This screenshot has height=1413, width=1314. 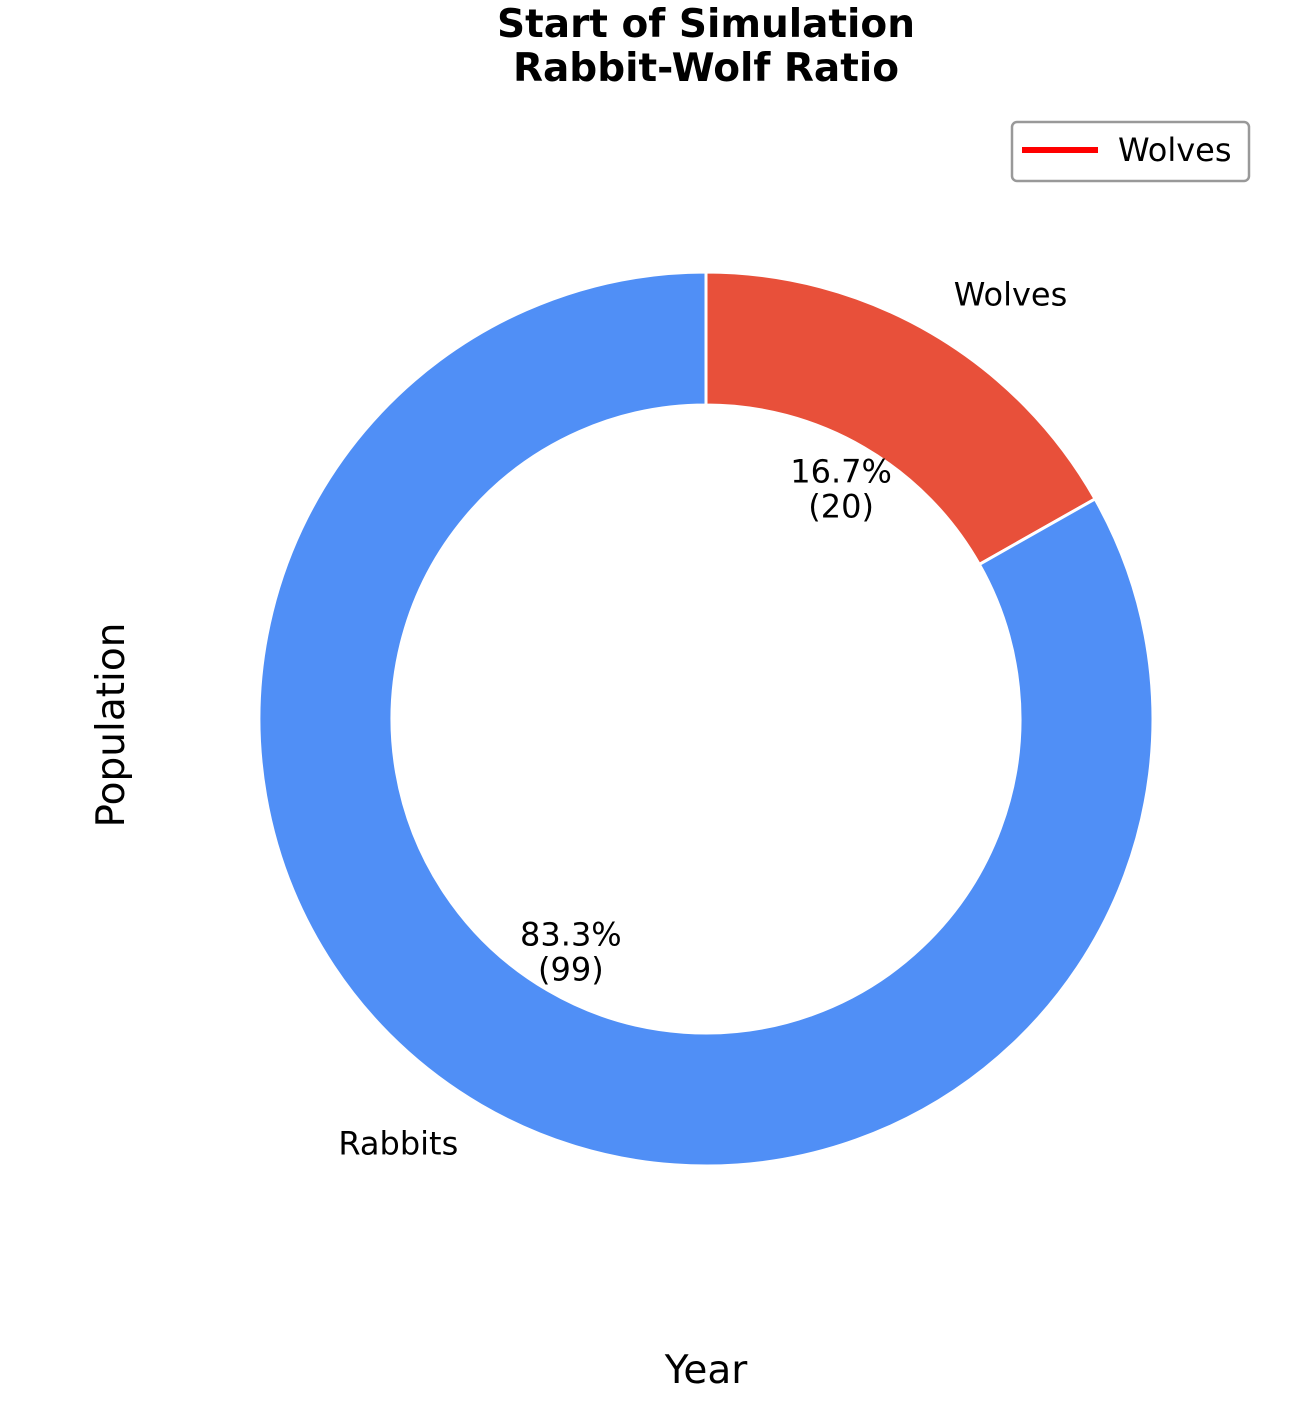 I want to click on count-value-wolves: (20), so click(x=841, y=506).